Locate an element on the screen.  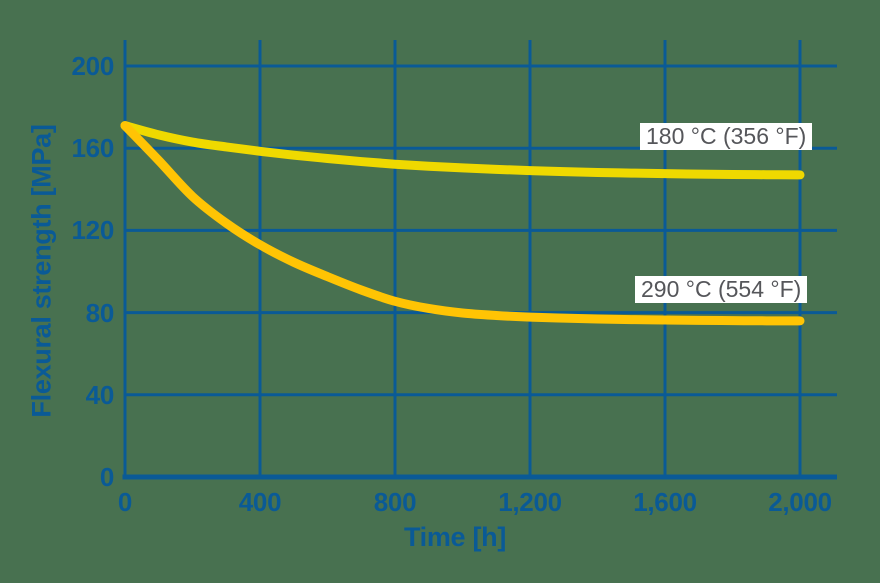
curve-label-290c: 290 °C (554 °F) is located at coordinates (721, 289).